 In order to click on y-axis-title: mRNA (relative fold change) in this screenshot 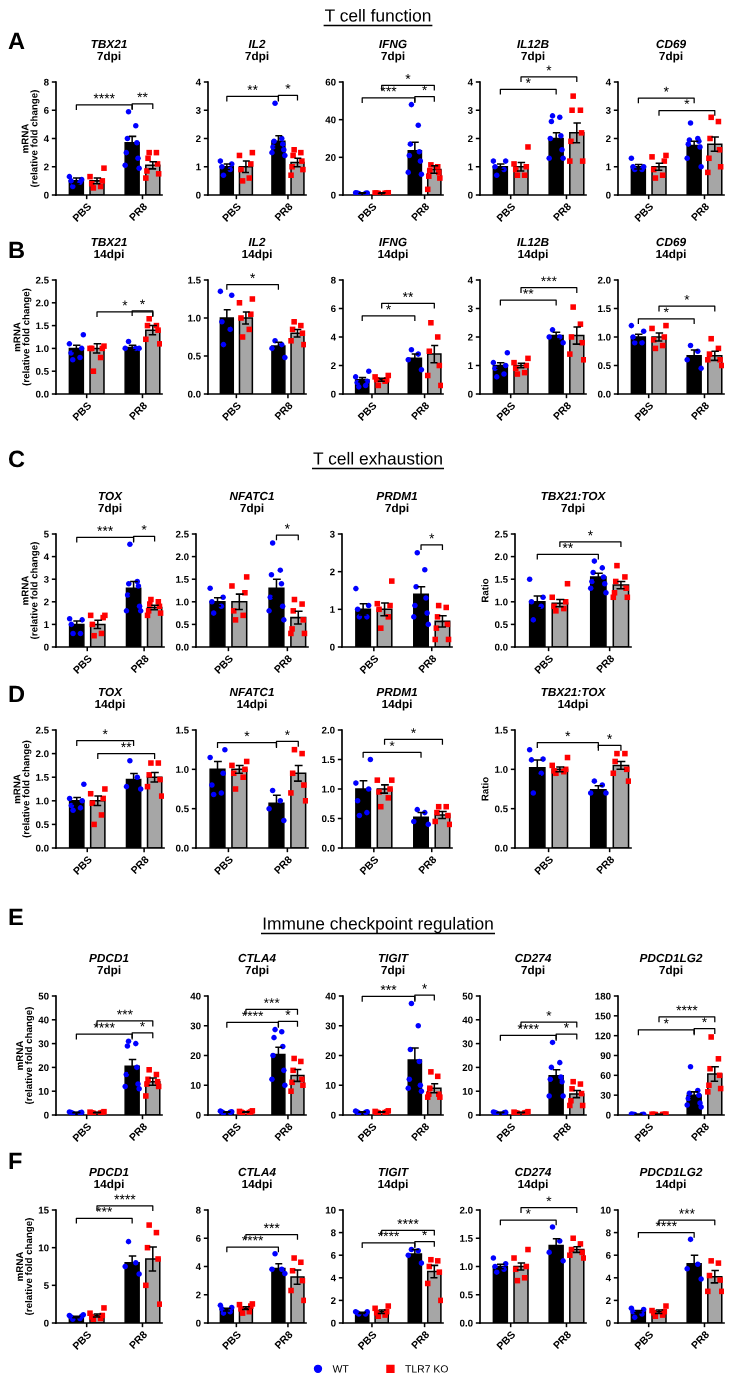, I will do `click(25, 1266)`.